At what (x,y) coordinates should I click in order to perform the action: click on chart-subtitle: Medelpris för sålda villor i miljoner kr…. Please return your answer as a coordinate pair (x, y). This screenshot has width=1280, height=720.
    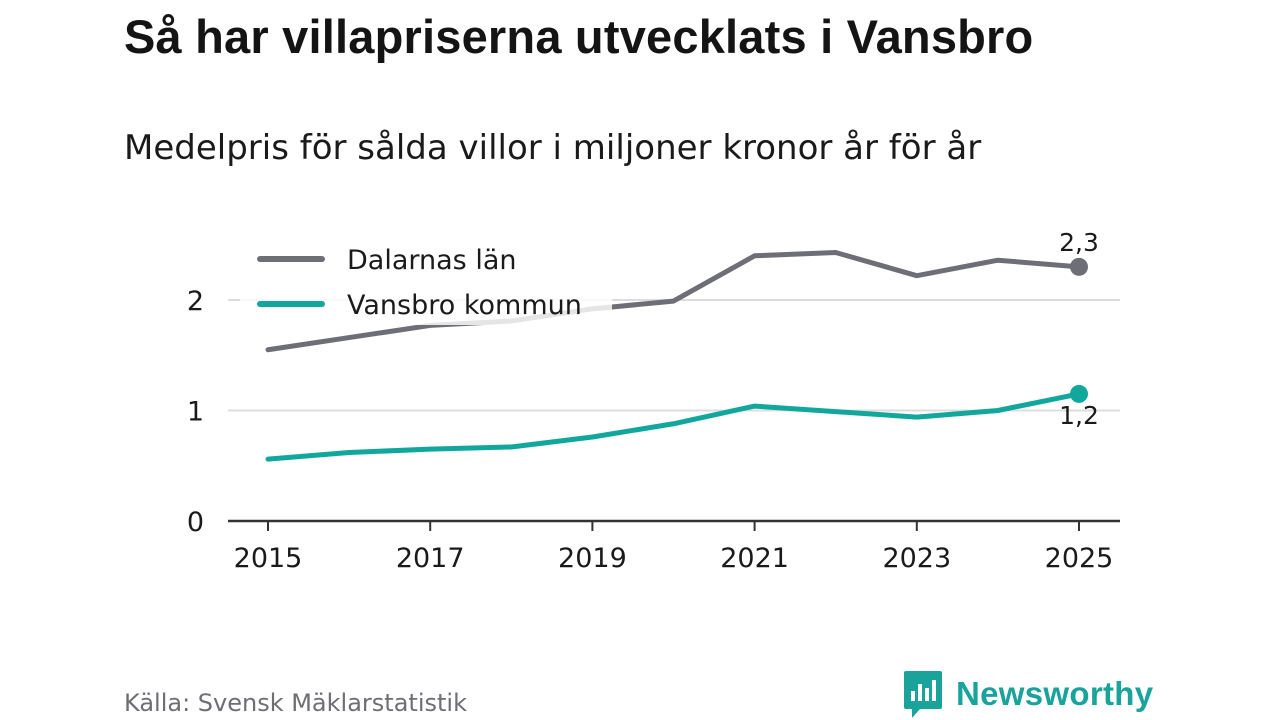
    Looking at the image, I should click on (553, 148).